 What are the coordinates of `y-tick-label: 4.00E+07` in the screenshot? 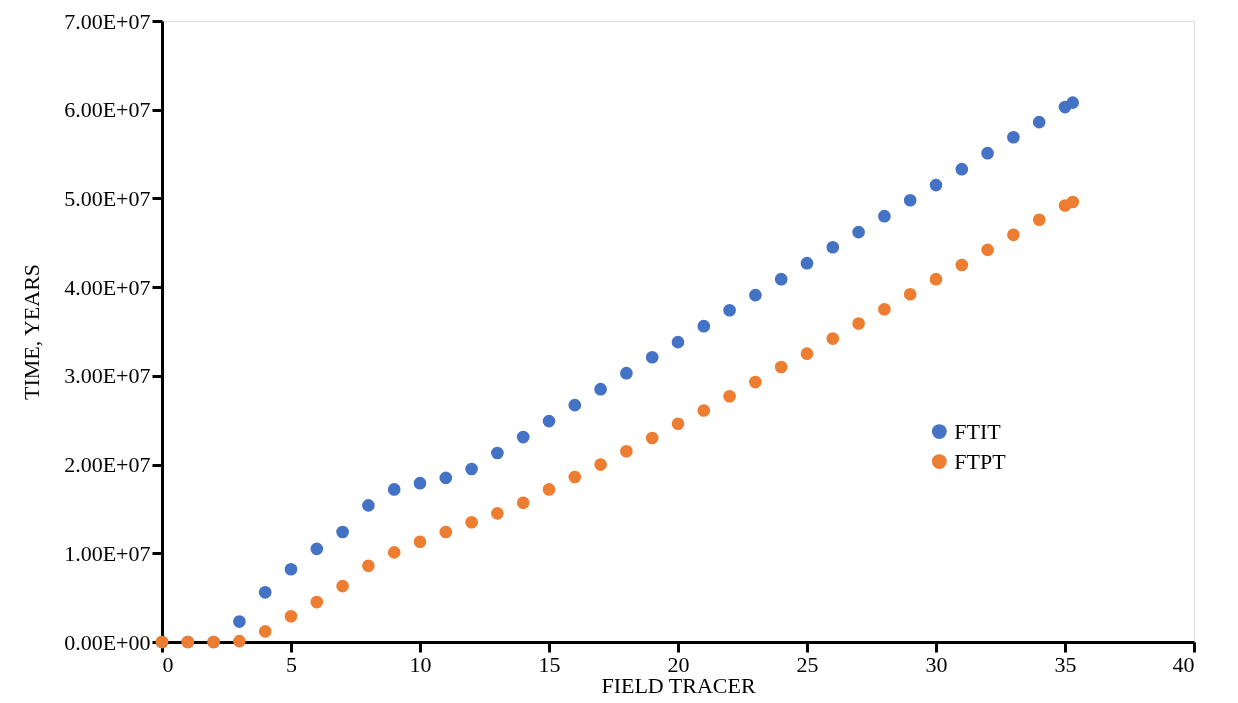 It's located at (107, 287).